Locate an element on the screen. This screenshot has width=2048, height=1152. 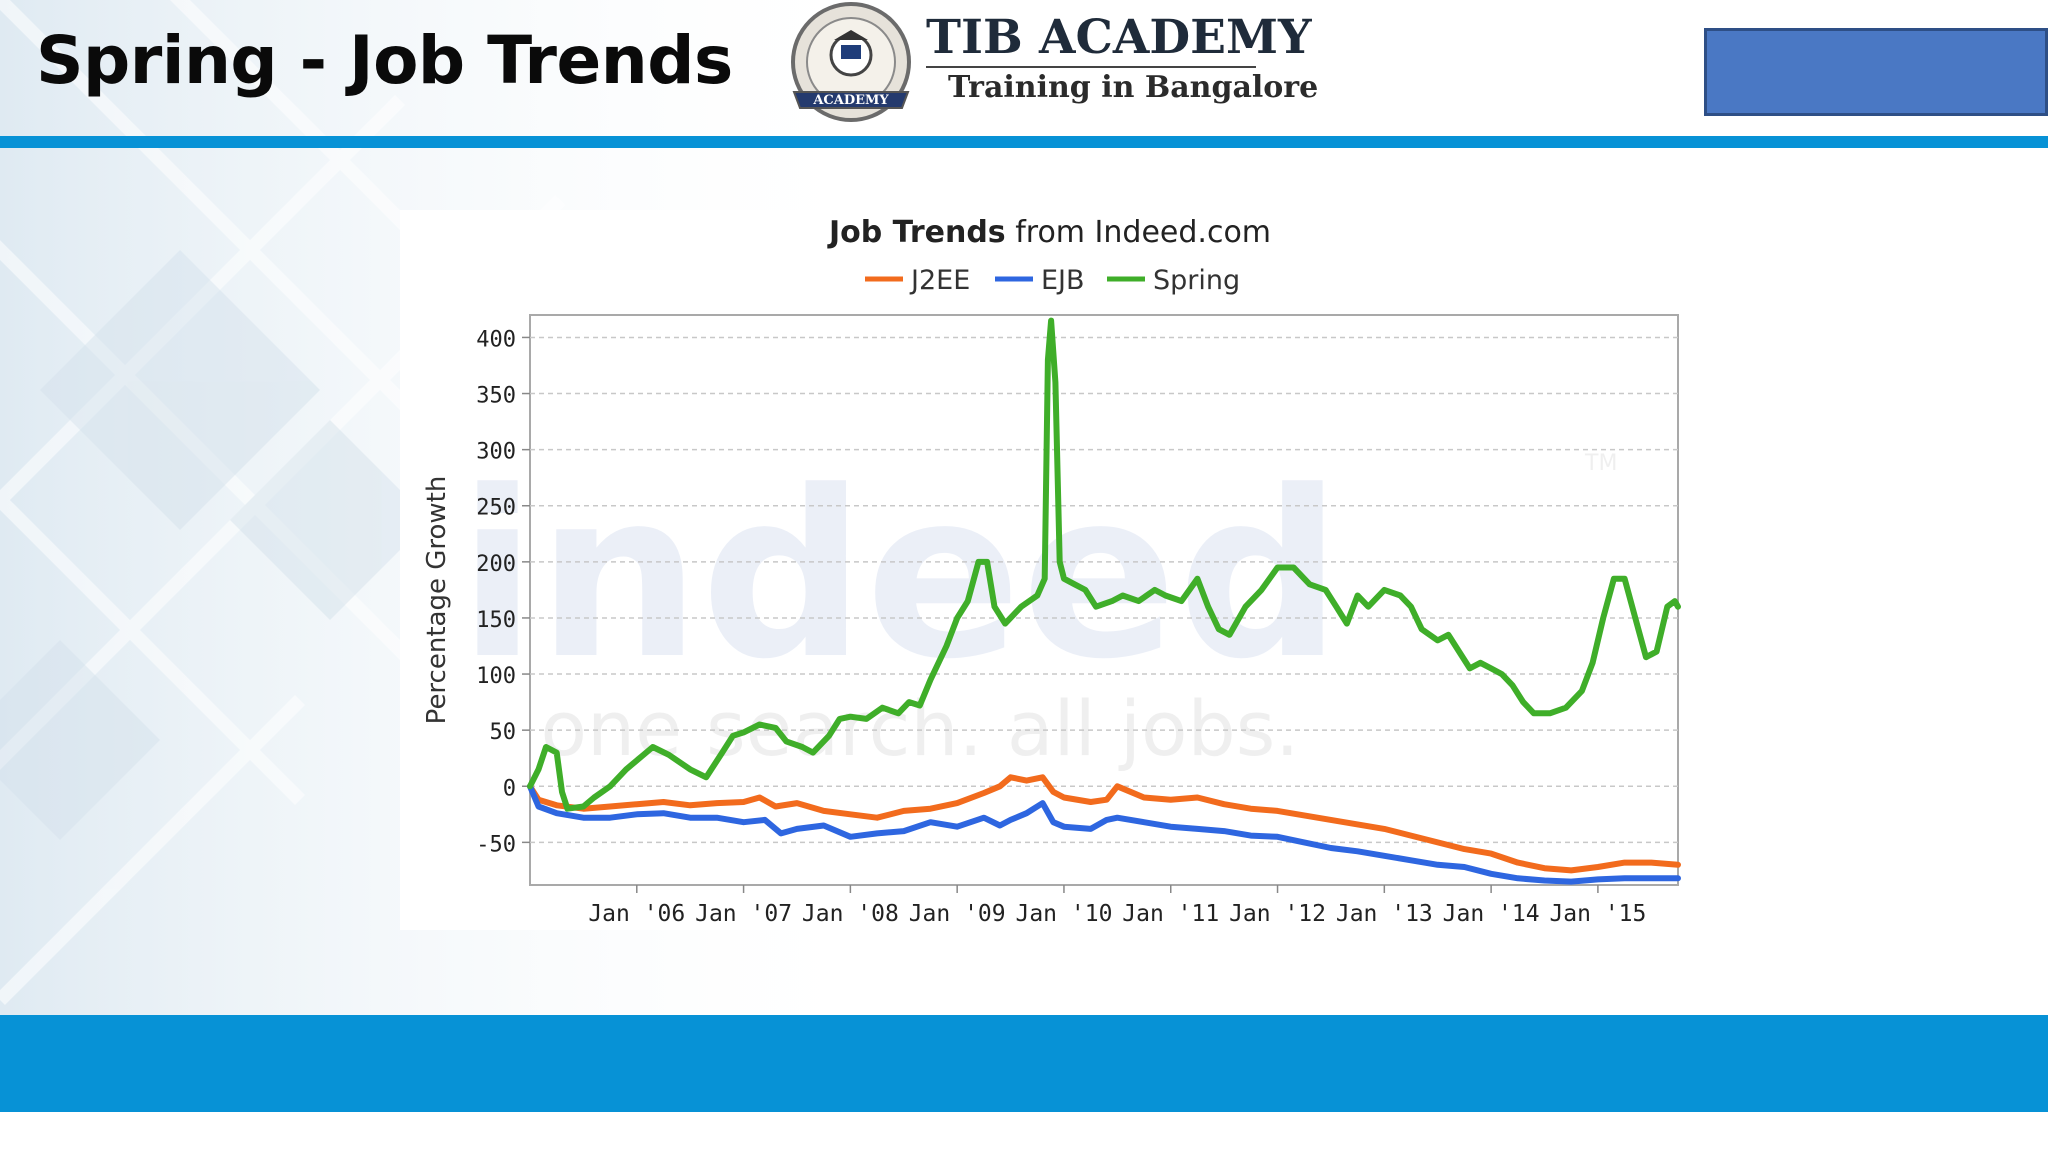
logo-tagline: Training in Bangalore is located at coordinates (1133, 87).